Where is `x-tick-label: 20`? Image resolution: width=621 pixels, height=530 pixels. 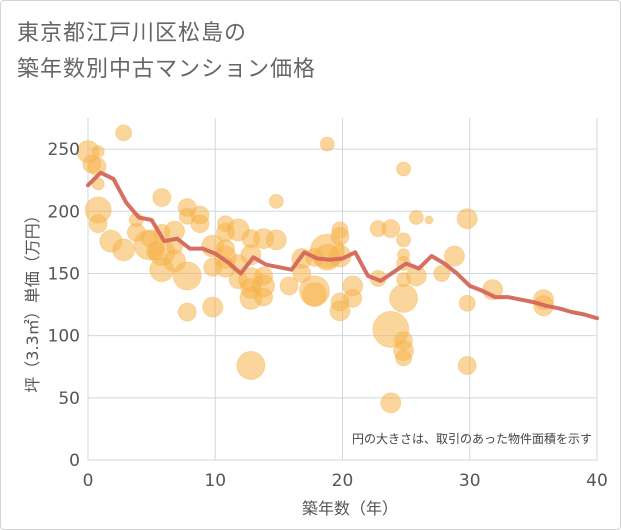
x-tick-label: 20 is located at coordinates (343, 481).